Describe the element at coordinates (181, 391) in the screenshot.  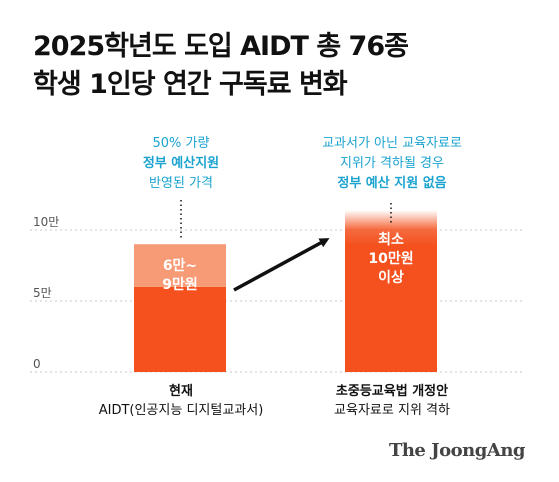
I see `x-label-current-title: 현재` at that location.